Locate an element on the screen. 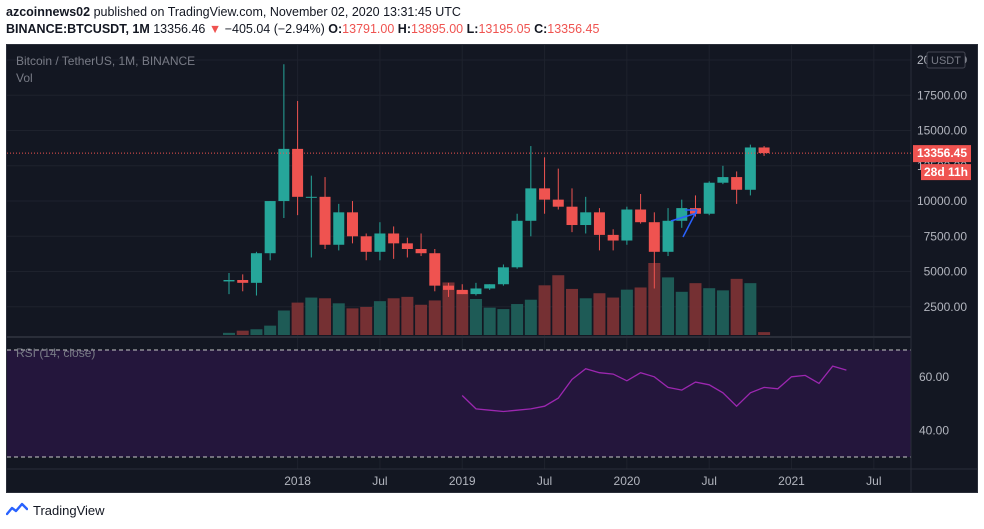  price-tick-label: 15000.00 is located at coordinates (942, 131).